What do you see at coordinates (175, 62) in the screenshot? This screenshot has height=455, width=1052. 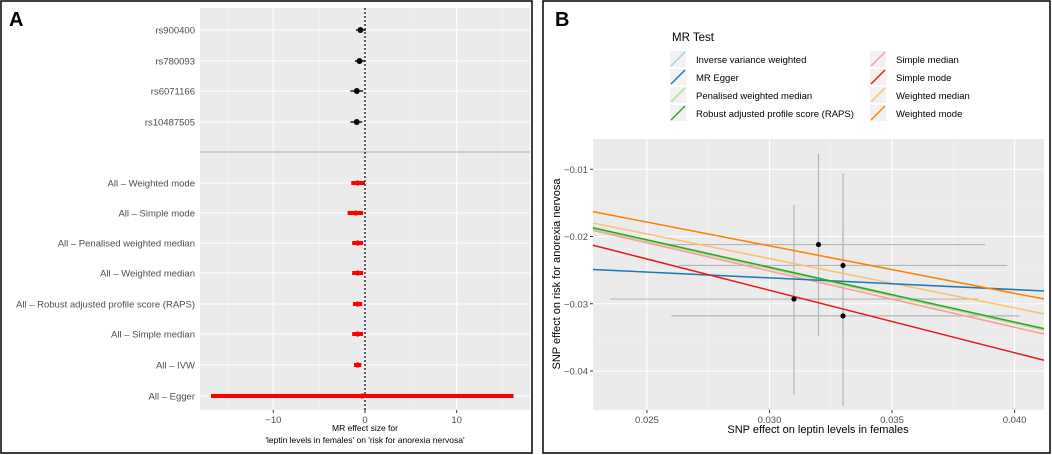 I see `panel-a-row-label: rs780093` at bounding box center [175, 62].